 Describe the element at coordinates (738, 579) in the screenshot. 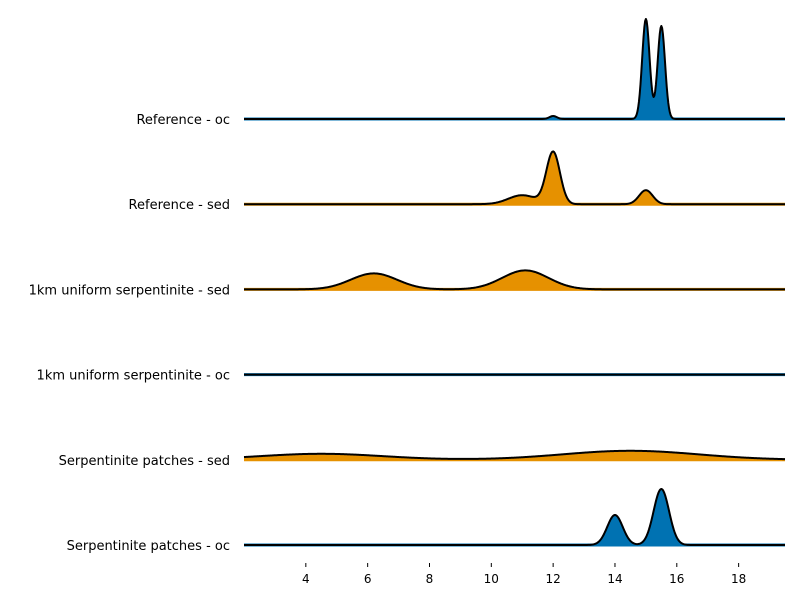

I see `x-tick-label: 18` at that location.